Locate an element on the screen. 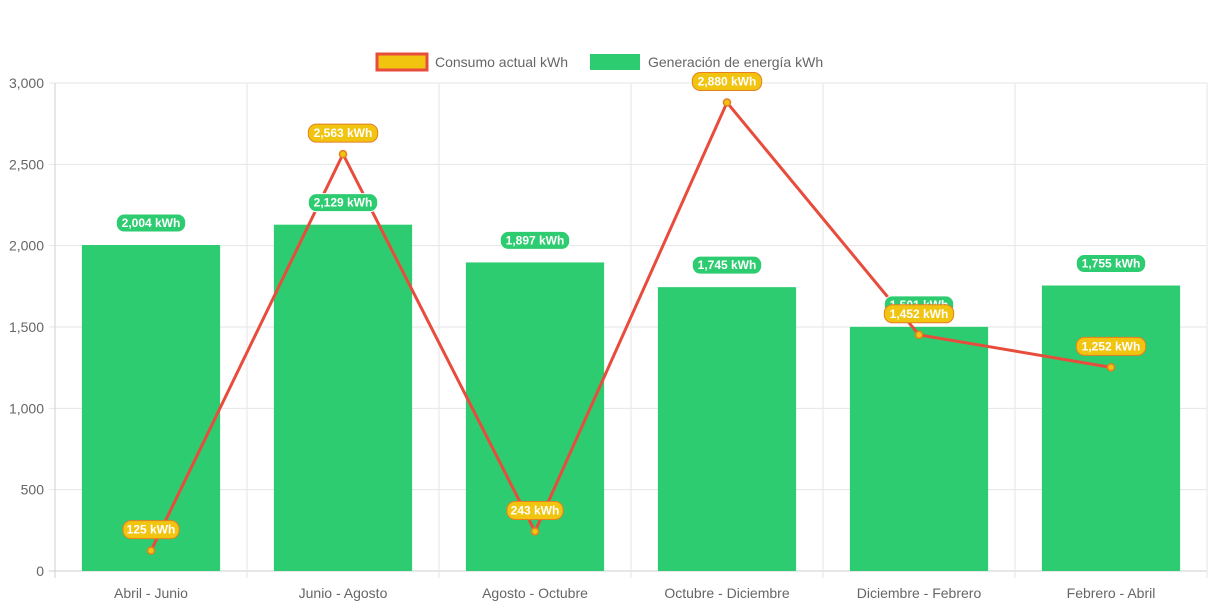 The height and width of the screenshot is (611, 1213). line-data-label-text: 2,880 kWh is located at coordinates (727, 82).